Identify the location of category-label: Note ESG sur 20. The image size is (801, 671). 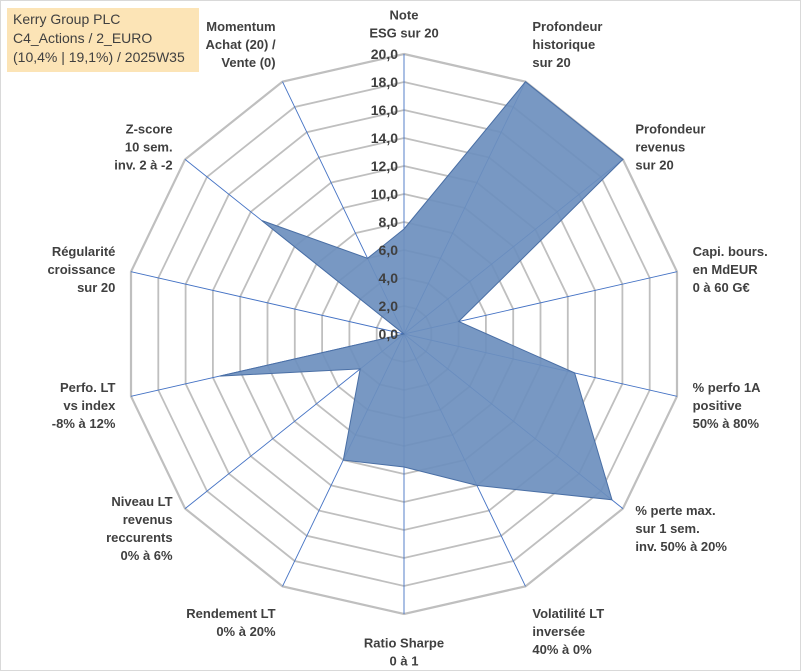
(403, 24).